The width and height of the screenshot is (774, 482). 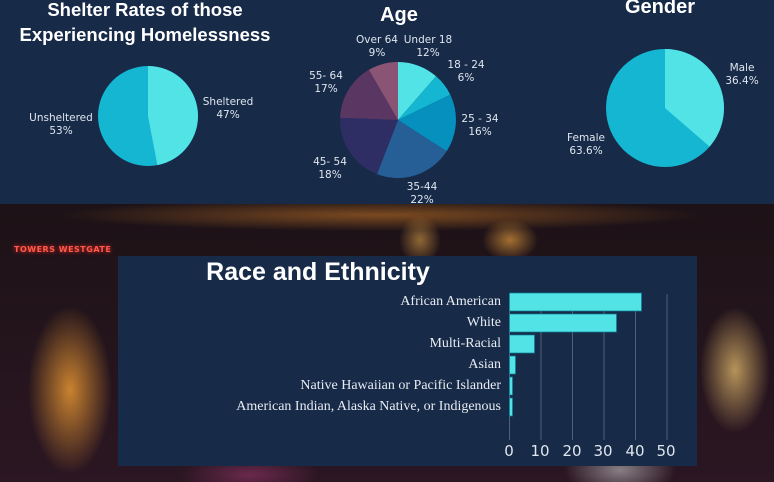 What do you see at coordinates (483, 322) in the screenshot?
I see `race-category-label: White` at bounding box center [483, 322].